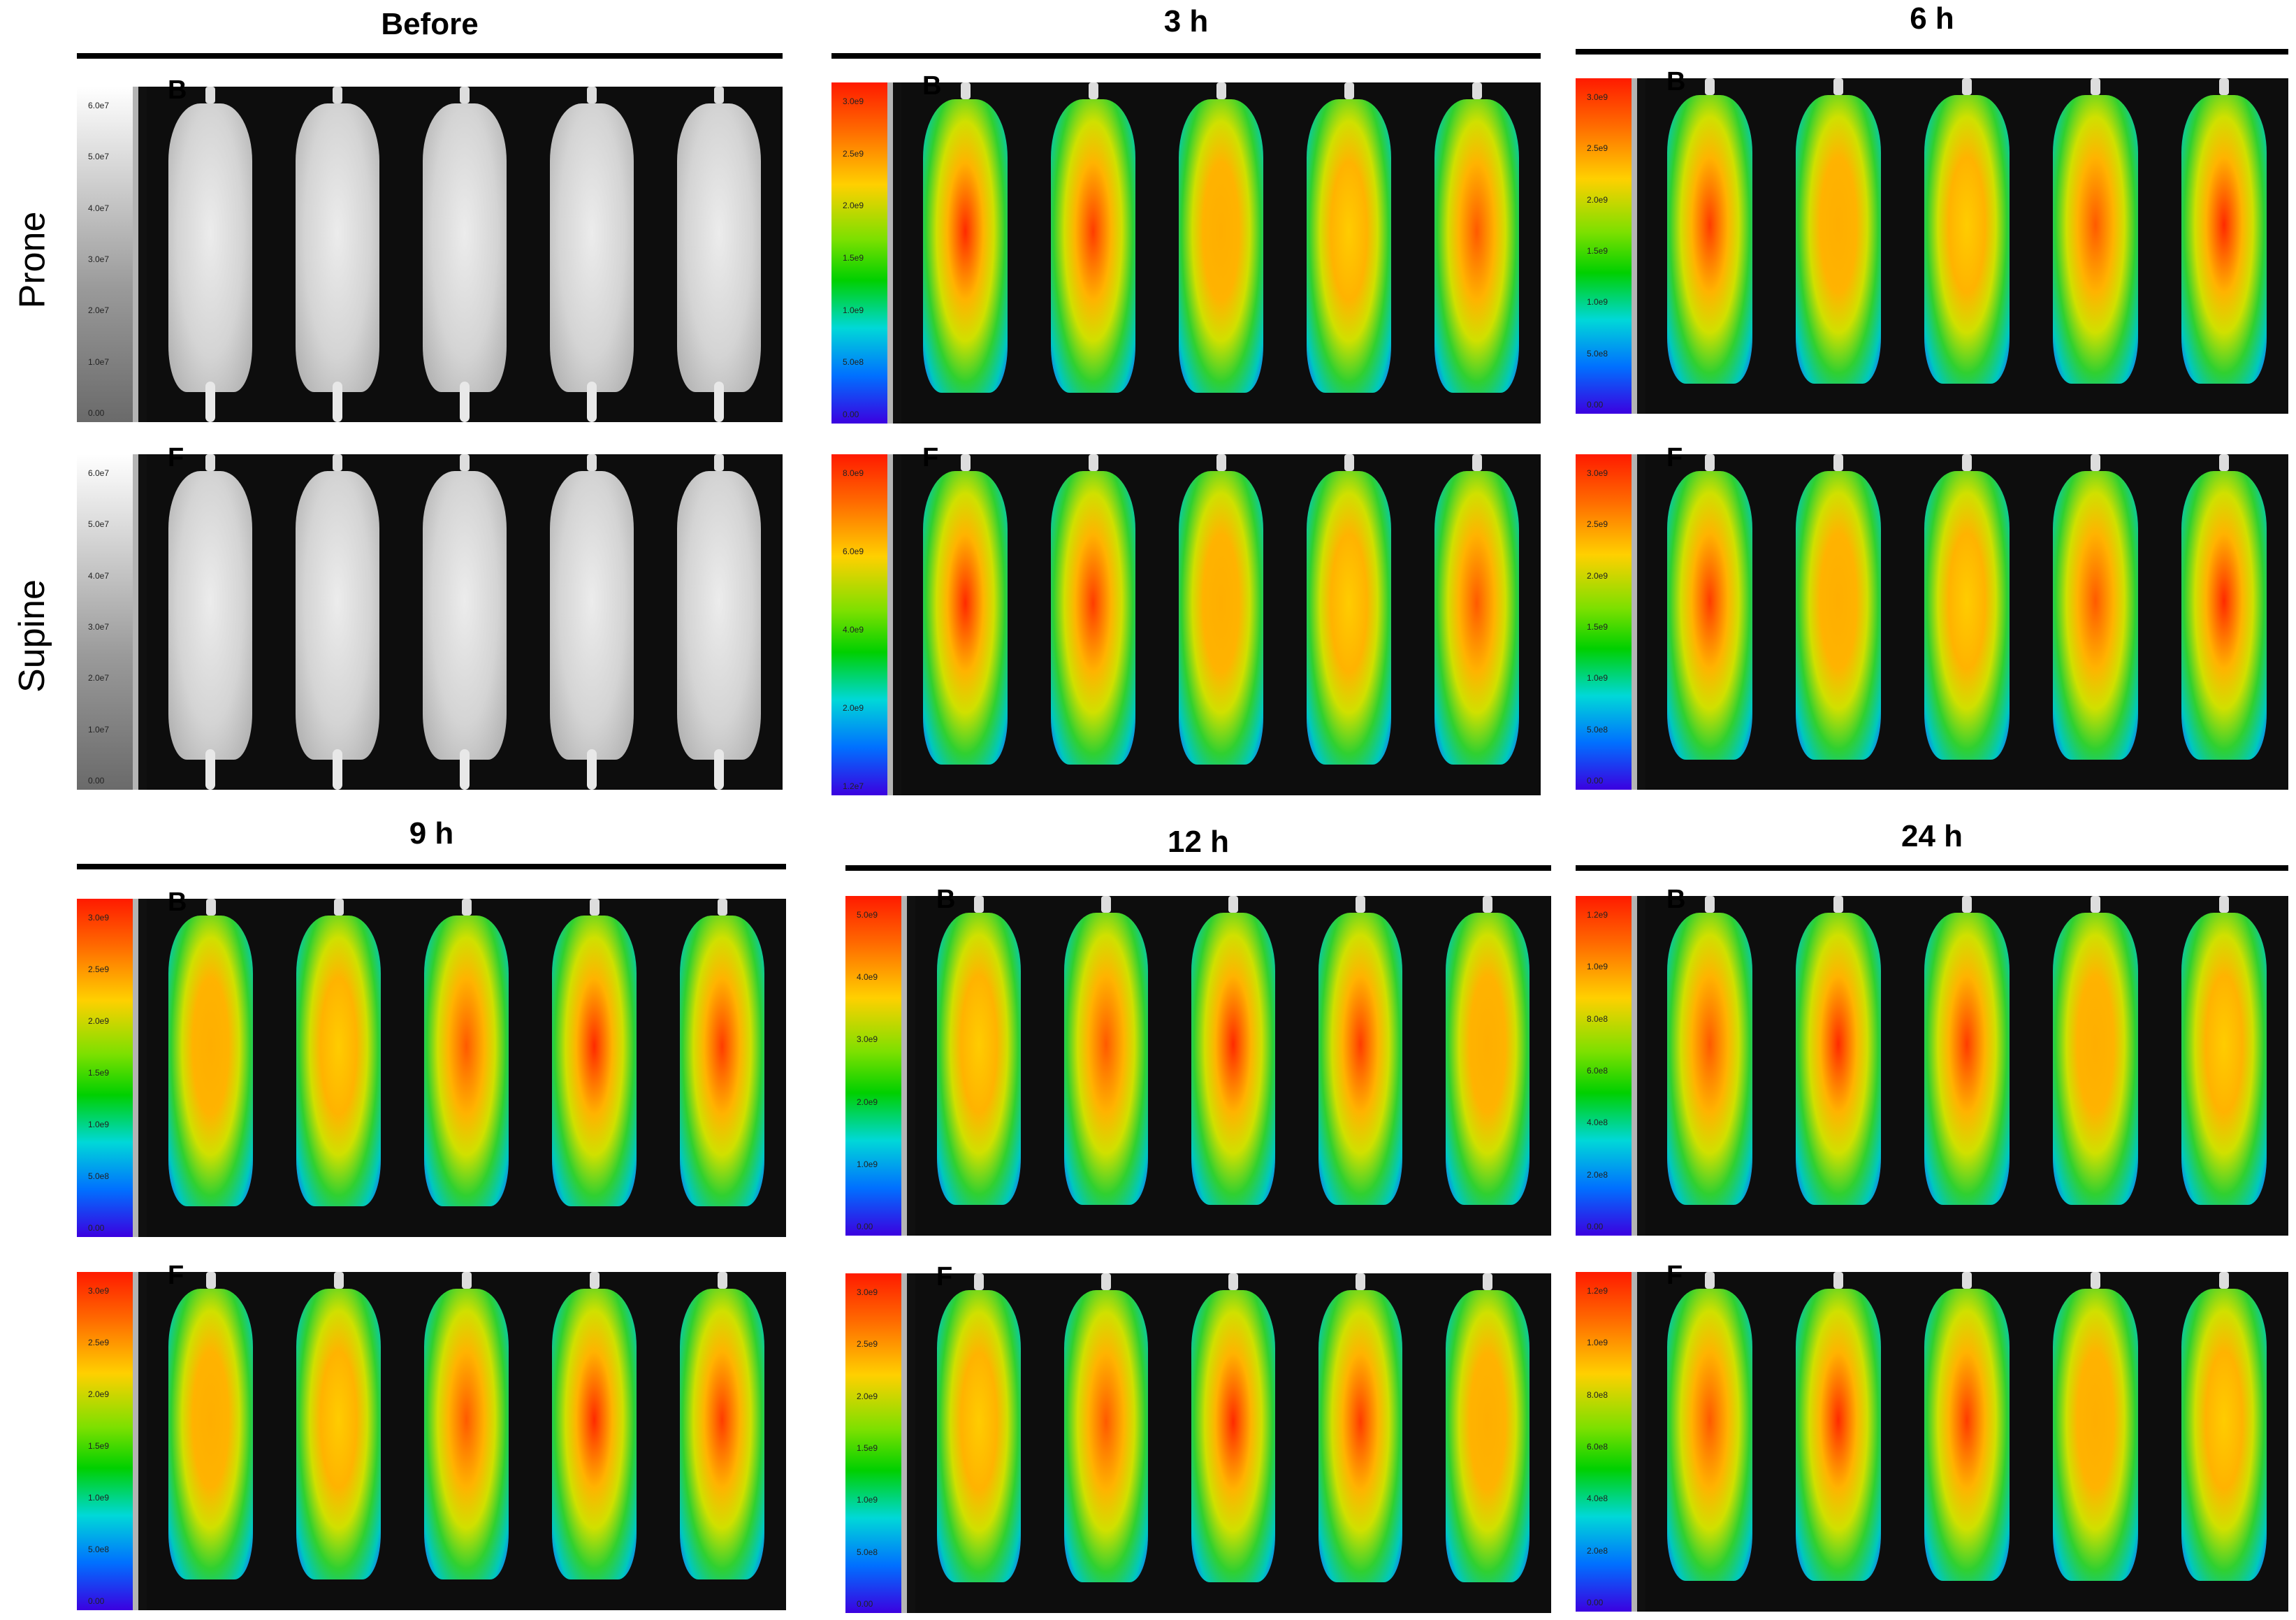  I want to click on timepoint-title: 24 h, so click(1932, 836).